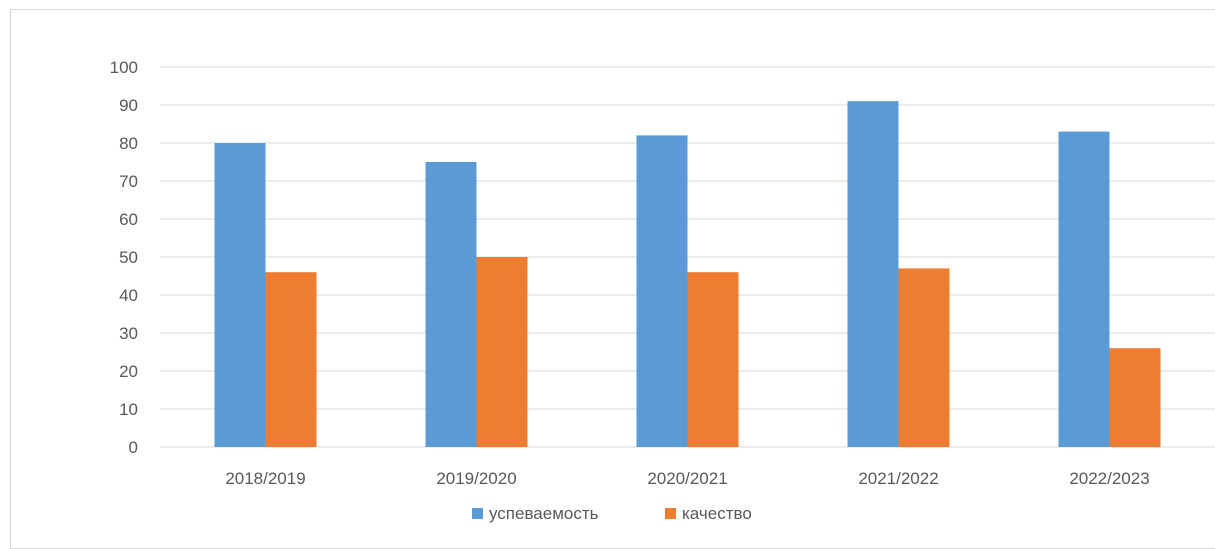 The width and height of the screenshot is (1215, 549). What do you see at coordinates (128, 143) in the screenshot?
I see `y-tick-label: 80` at bounding box center [128, 143].